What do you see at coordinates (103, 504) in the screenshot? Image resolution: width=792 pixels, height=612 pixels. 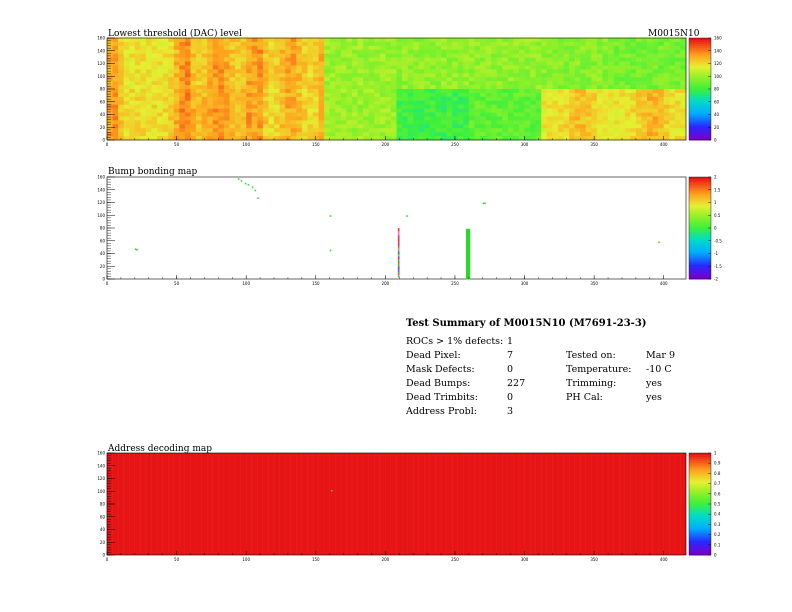 I see `y-tick-label: 80` at bounding box center [103, 504].